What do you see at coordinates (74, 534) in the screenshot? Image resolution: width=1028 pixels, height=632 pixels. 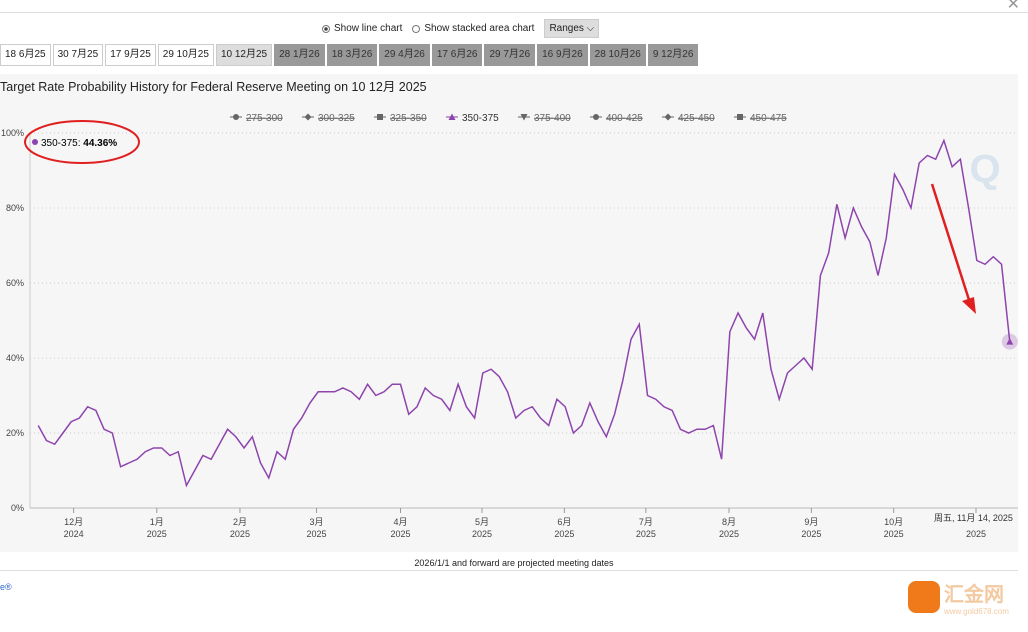 I see `x-tick-year: 2024` at bounding box center [74, 534].